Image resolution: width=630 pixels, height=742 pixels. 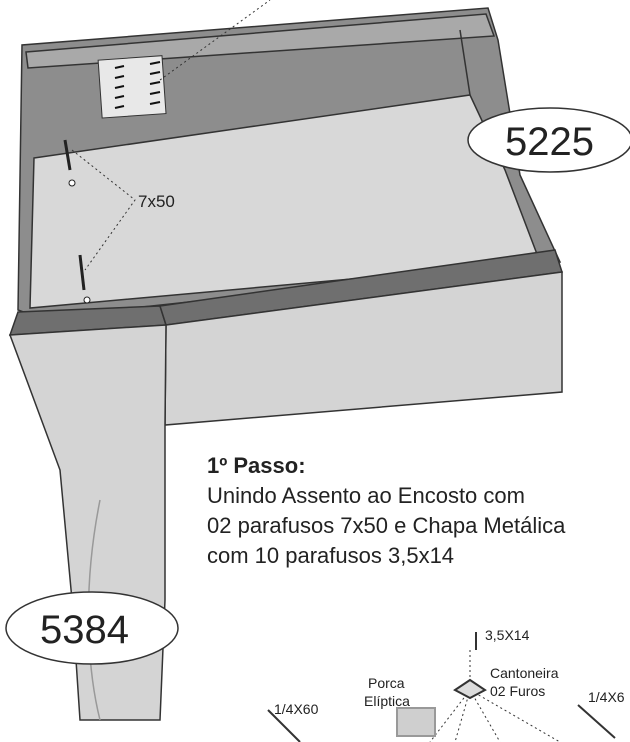 I want to click on hardware-label: 3,5X14, so click(x=507, y=635).